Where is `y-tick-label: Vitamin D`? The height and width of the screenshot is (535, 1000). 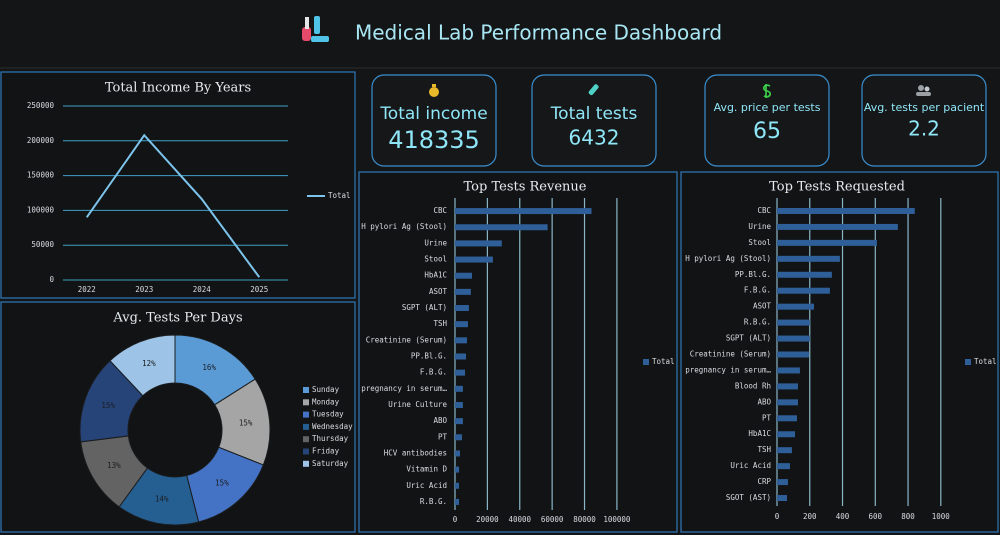 y-tick-label: Vitamin D is located at coordinates (426, 469).